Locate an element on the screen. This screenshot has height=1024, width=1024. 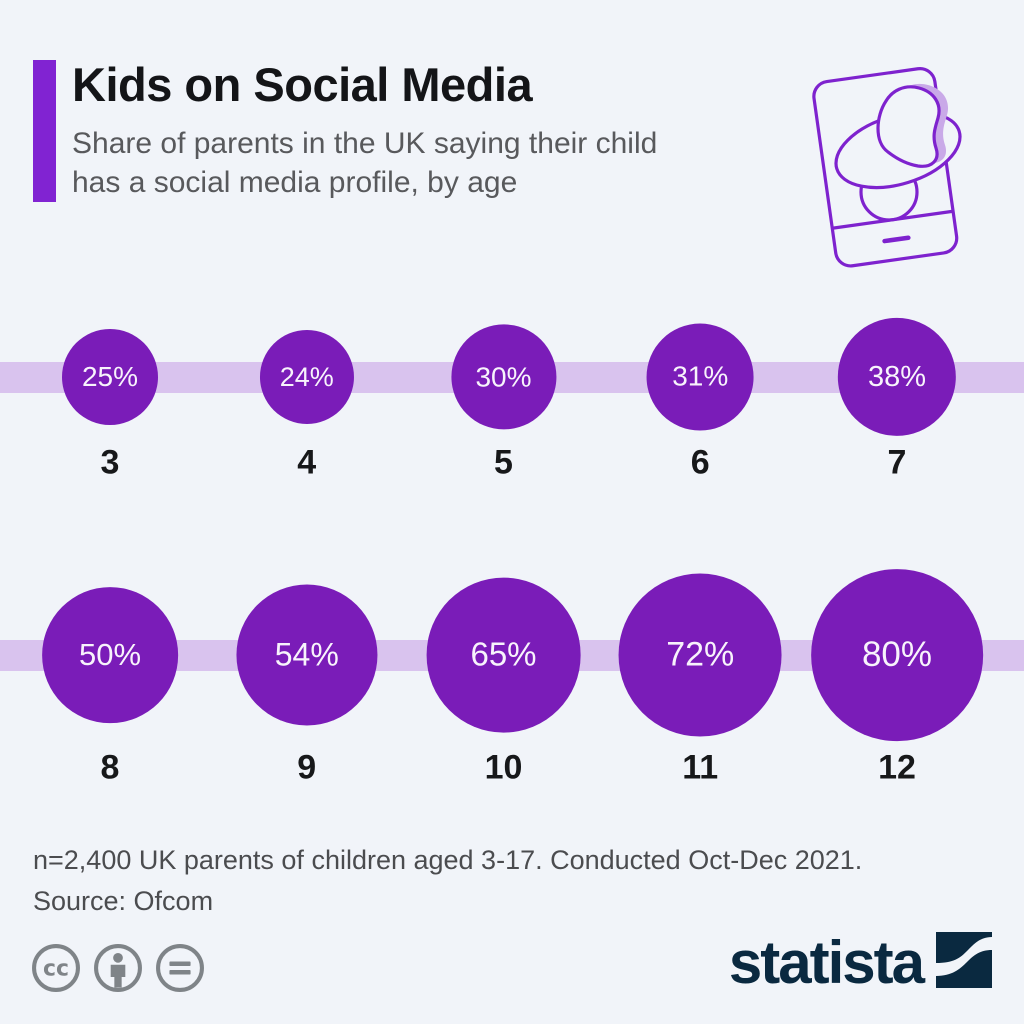
title-accent-bar is located at coordinates (44, 131).